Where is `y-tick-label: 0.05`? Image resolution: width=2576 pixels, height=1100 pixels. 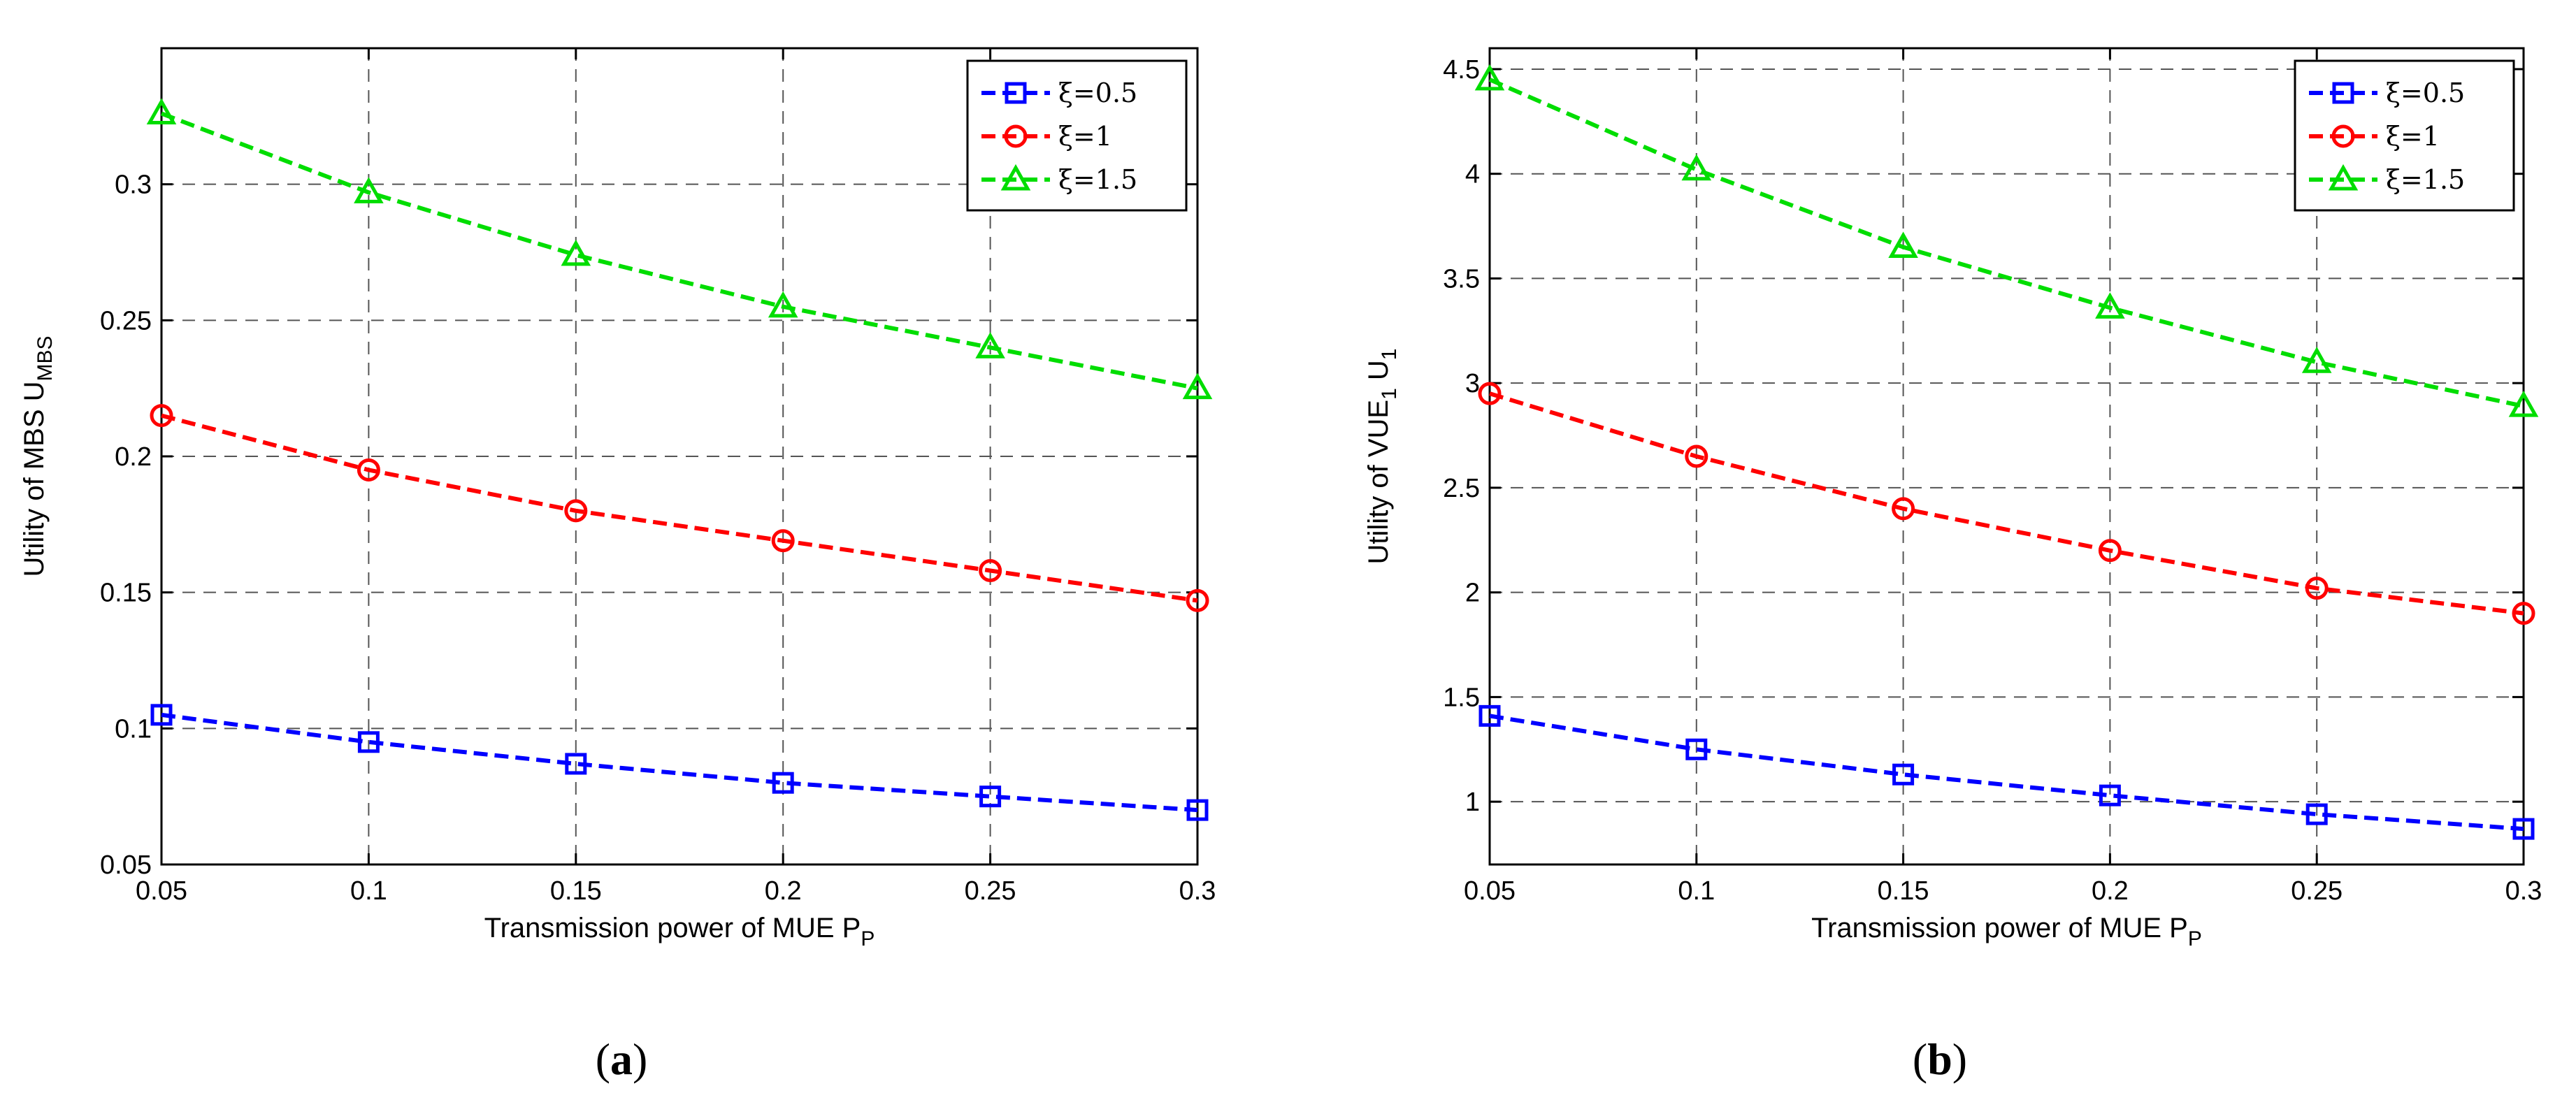
y-tick-label: 0.05 is located at coordinates (126, 866).